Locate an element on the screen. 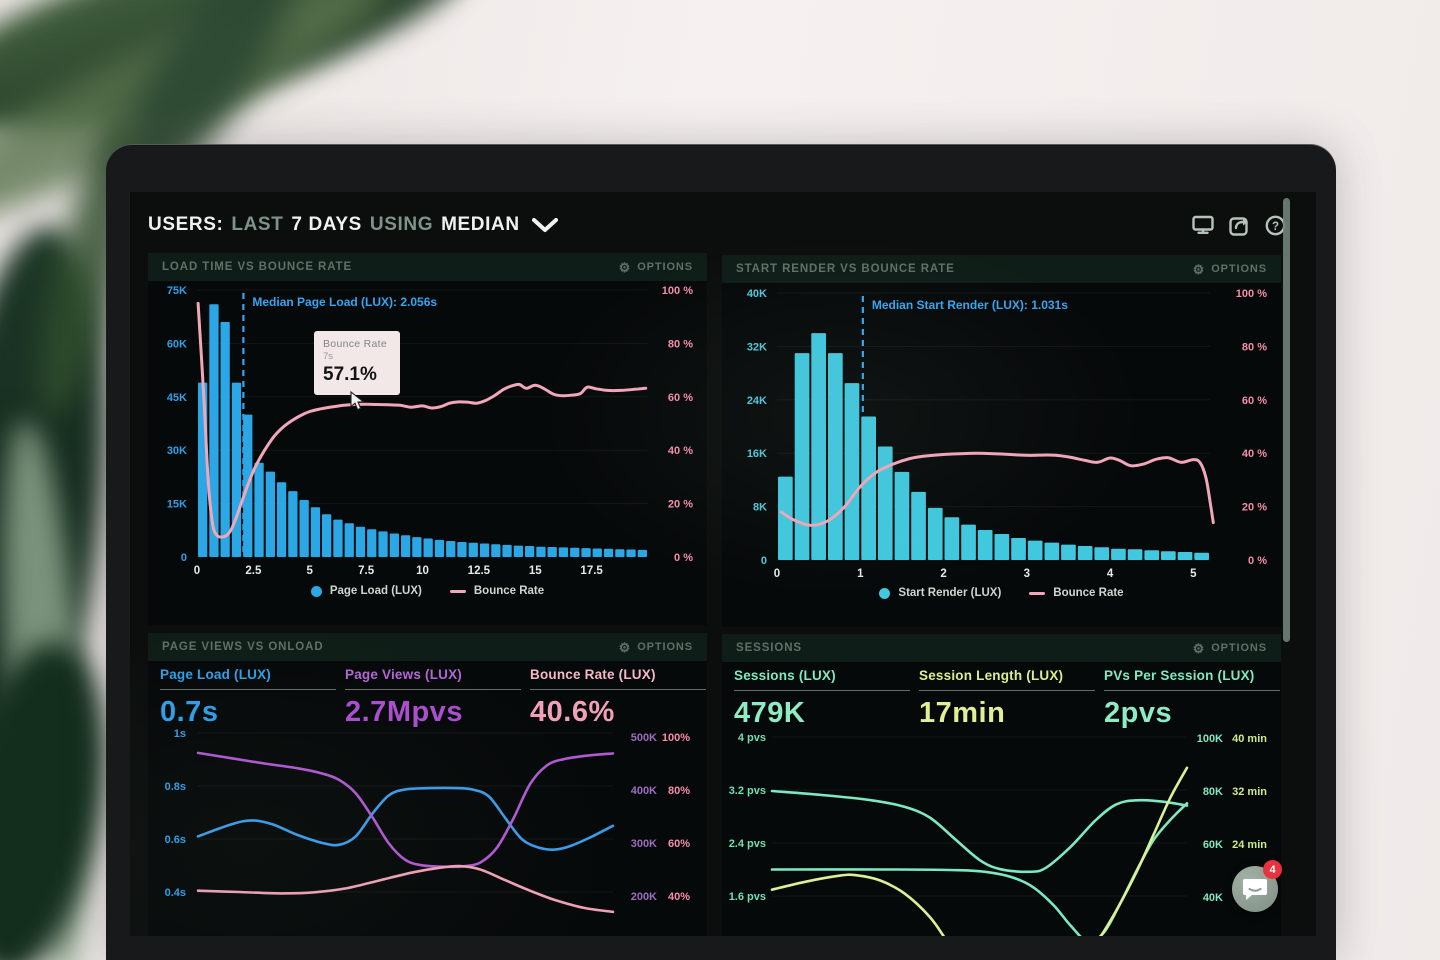  svg-text: 2 is located at coordinates (943, 574).